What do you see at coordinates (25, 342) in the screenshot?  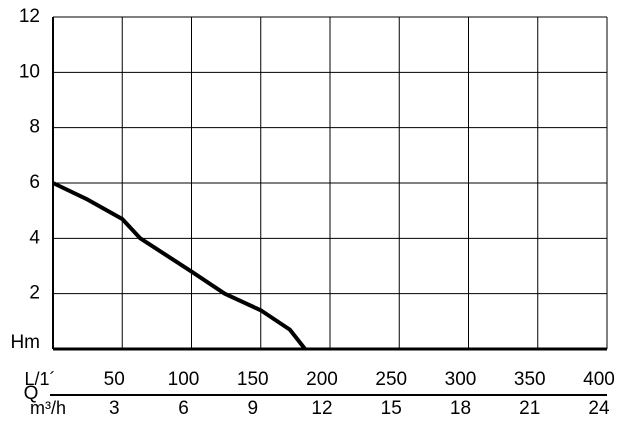 I see `y-tick-label: Hm` at bounding box center [25, 342].